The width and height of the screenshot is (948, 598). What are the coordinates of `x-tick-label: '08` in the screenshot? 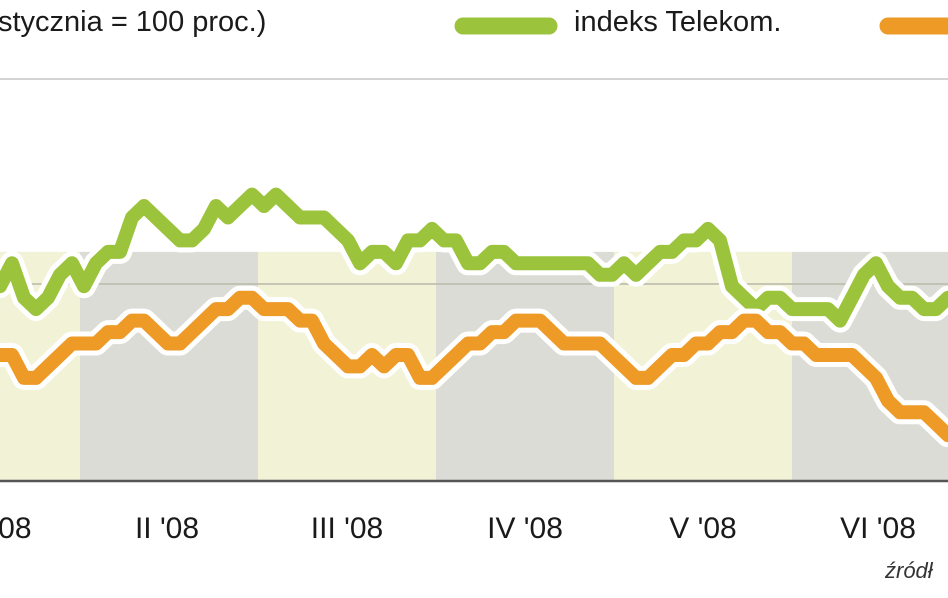 It's located at (16, 528).